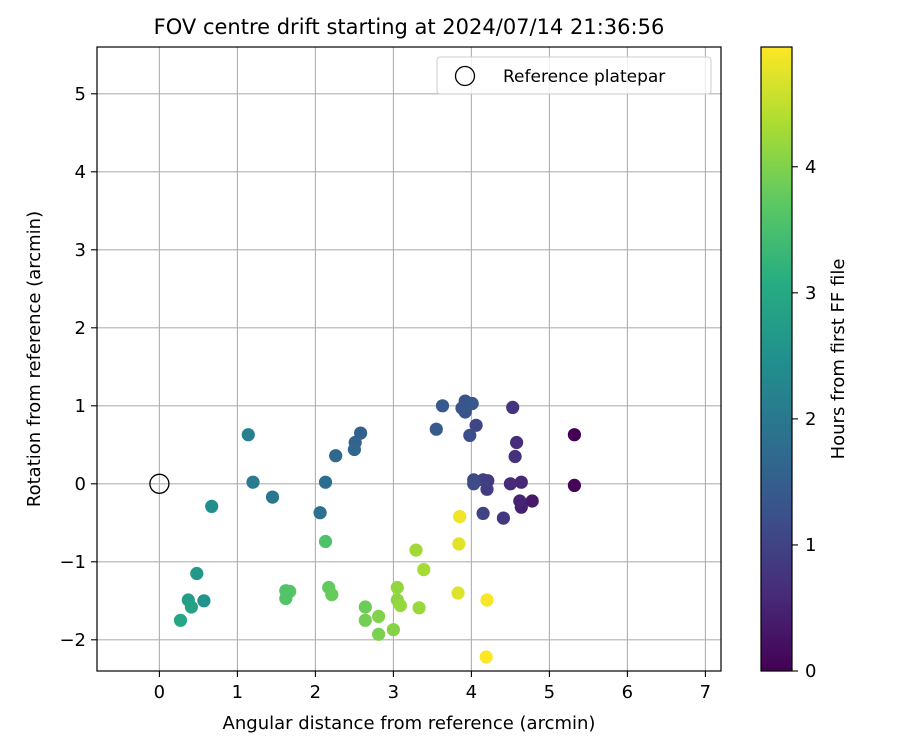 The width and height of the screenshot is (900, 750). Describe the element at coordinates (80, 328) in the screenshot. I see `y-tick-label-4: 2` at that location.